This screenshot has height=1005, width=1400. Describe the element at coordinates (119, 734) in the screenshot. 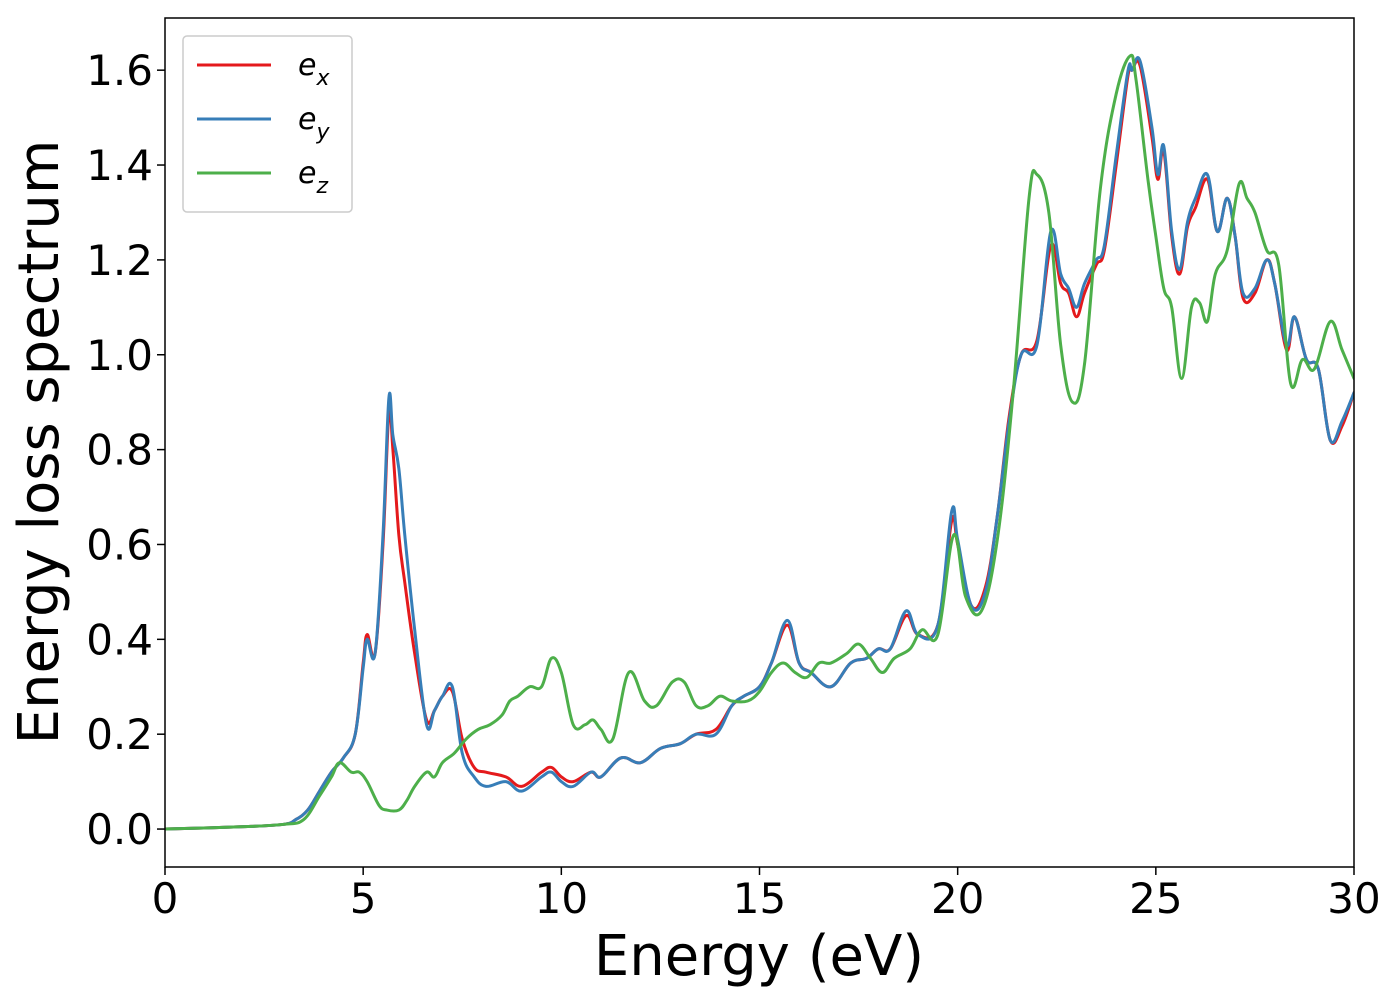

I see `y-tick-label: 0.2` at that location.